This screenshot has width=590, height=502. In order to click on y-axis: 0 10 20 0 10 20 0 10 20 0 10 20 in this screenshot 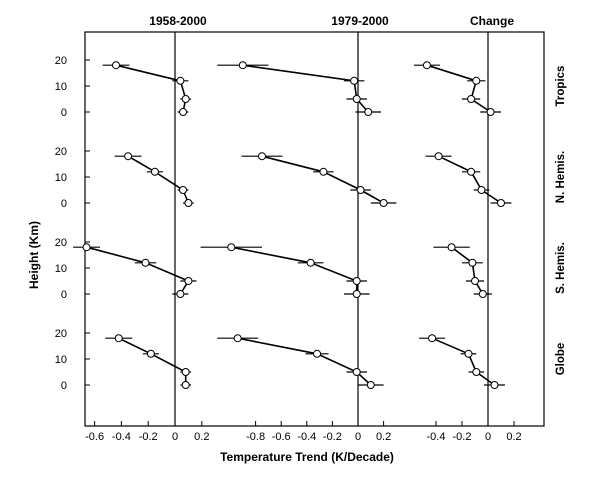, I will do `click(72, 223)`.